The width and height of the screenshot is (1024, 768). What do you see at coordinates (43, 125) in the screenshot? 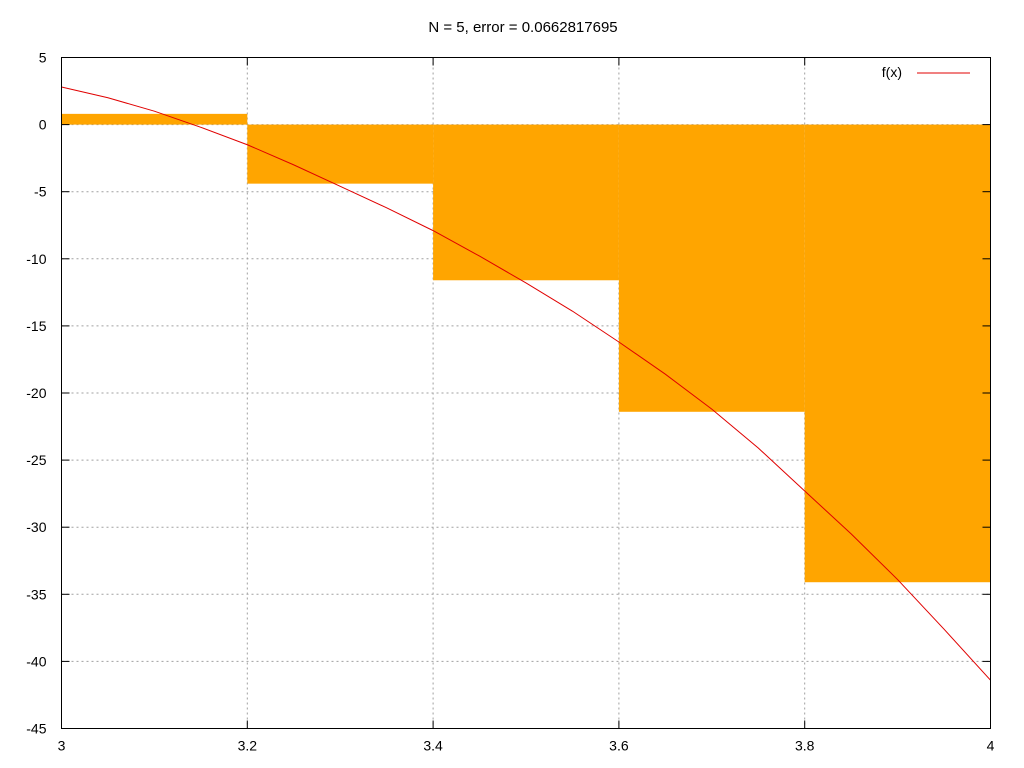
I see `y-tick-label: 0` at bounding box center [43, 125].